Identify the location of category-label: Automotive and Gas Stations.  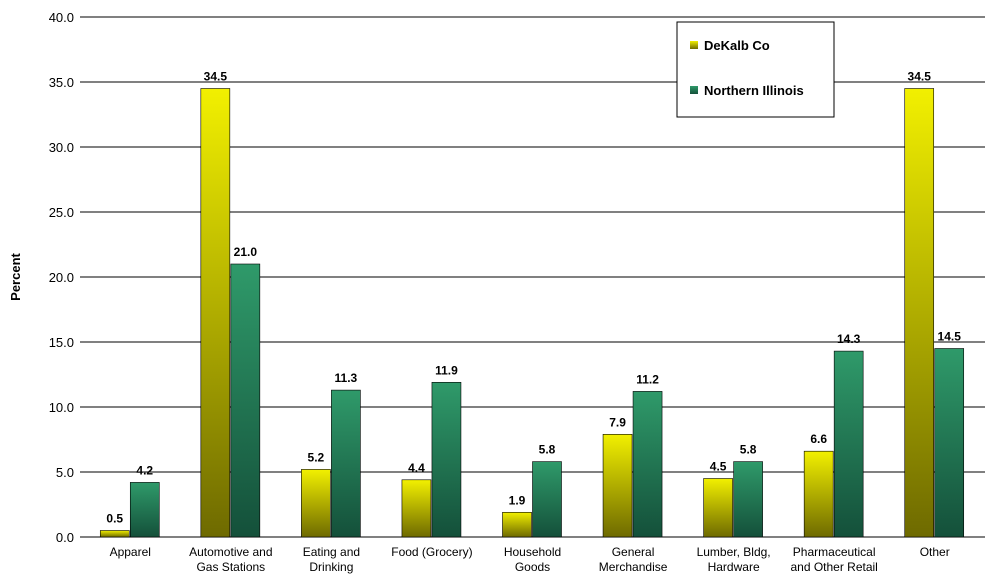
(230, 559).